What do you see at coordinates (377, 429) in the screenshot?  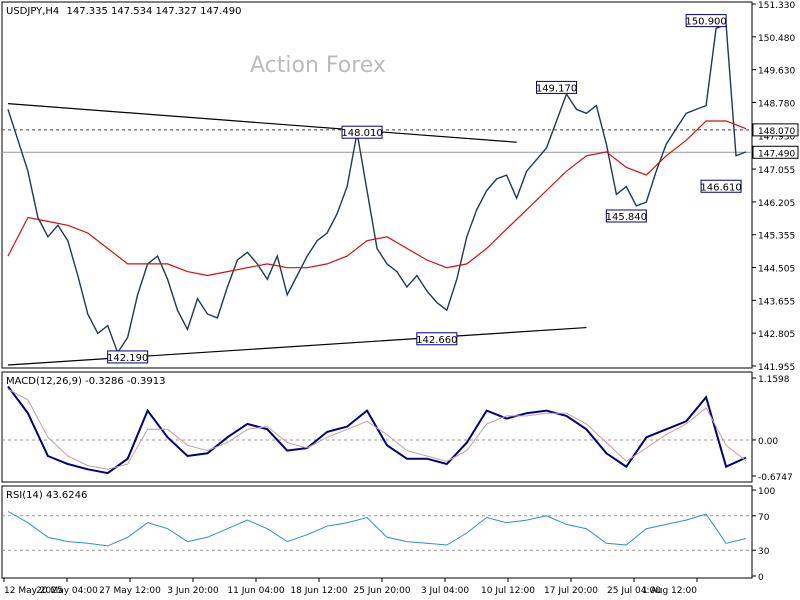 I see `macd-series-signal` at bounding box center [377, 429].